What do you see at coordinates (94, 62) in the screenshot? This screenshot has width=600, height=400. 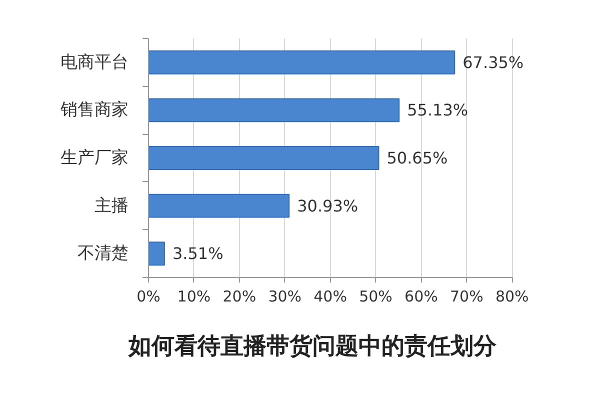 I see `y-tick-label: 电商平台` at bounding box center [94, 62].